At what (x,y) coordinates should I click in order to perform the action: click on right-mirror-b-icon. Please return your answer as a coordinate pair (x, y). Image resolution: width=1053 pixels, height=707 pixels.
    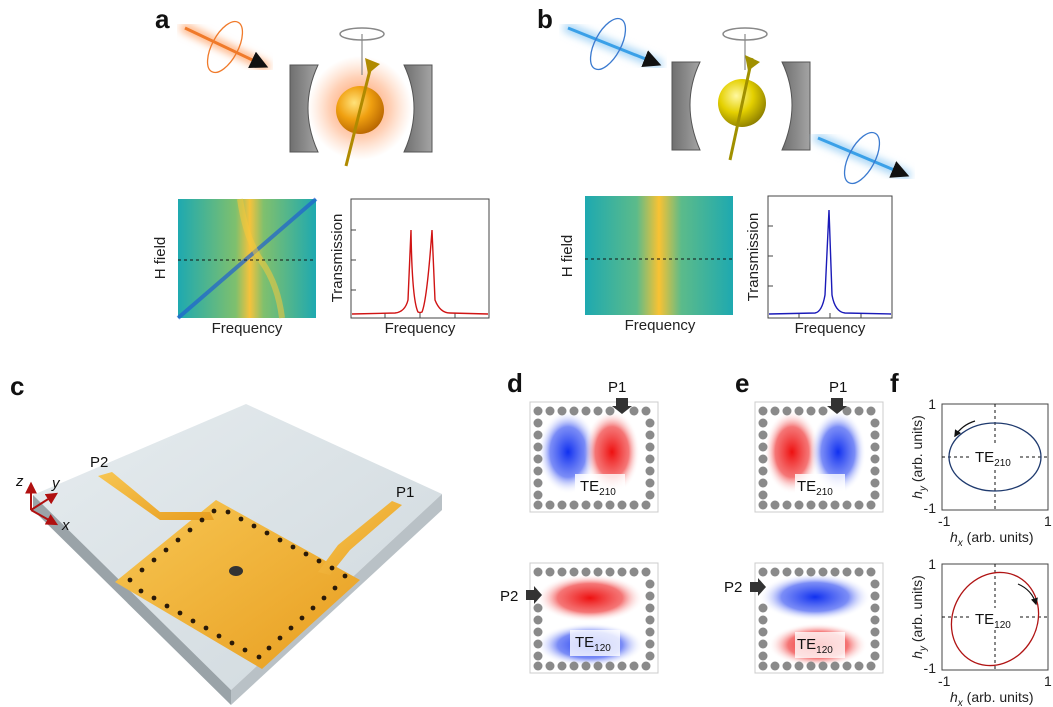
    Looking at the image, I should click on (796, 106).